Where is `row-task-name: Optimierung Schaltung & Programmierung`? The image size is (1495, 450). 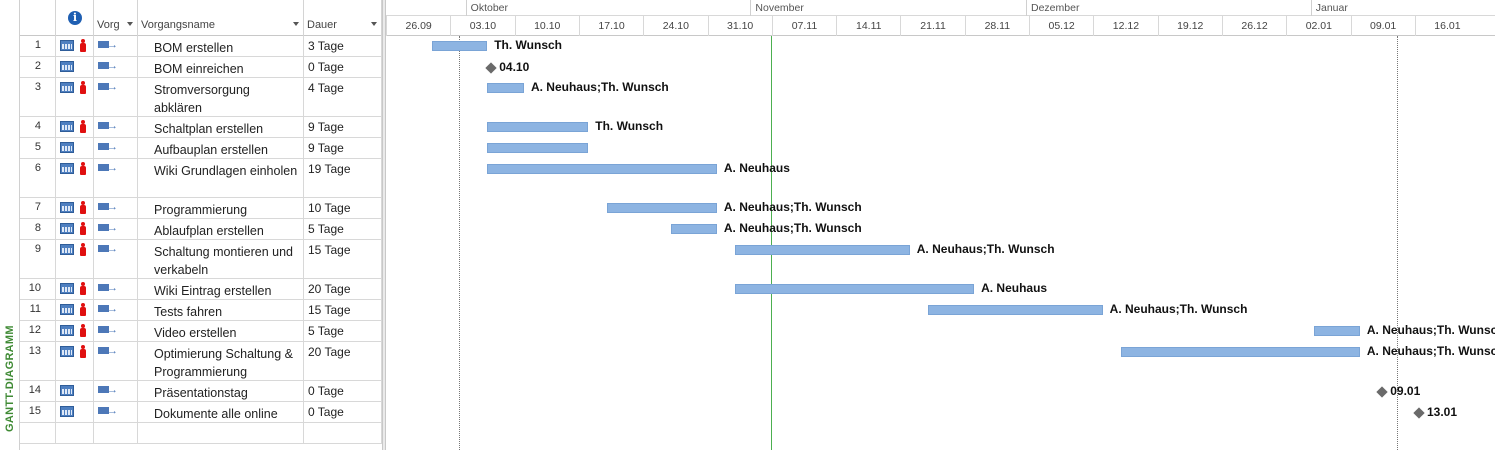 row-task-name: Optimierung Schaltung & Programmierung is located at coordinates (221, 361).